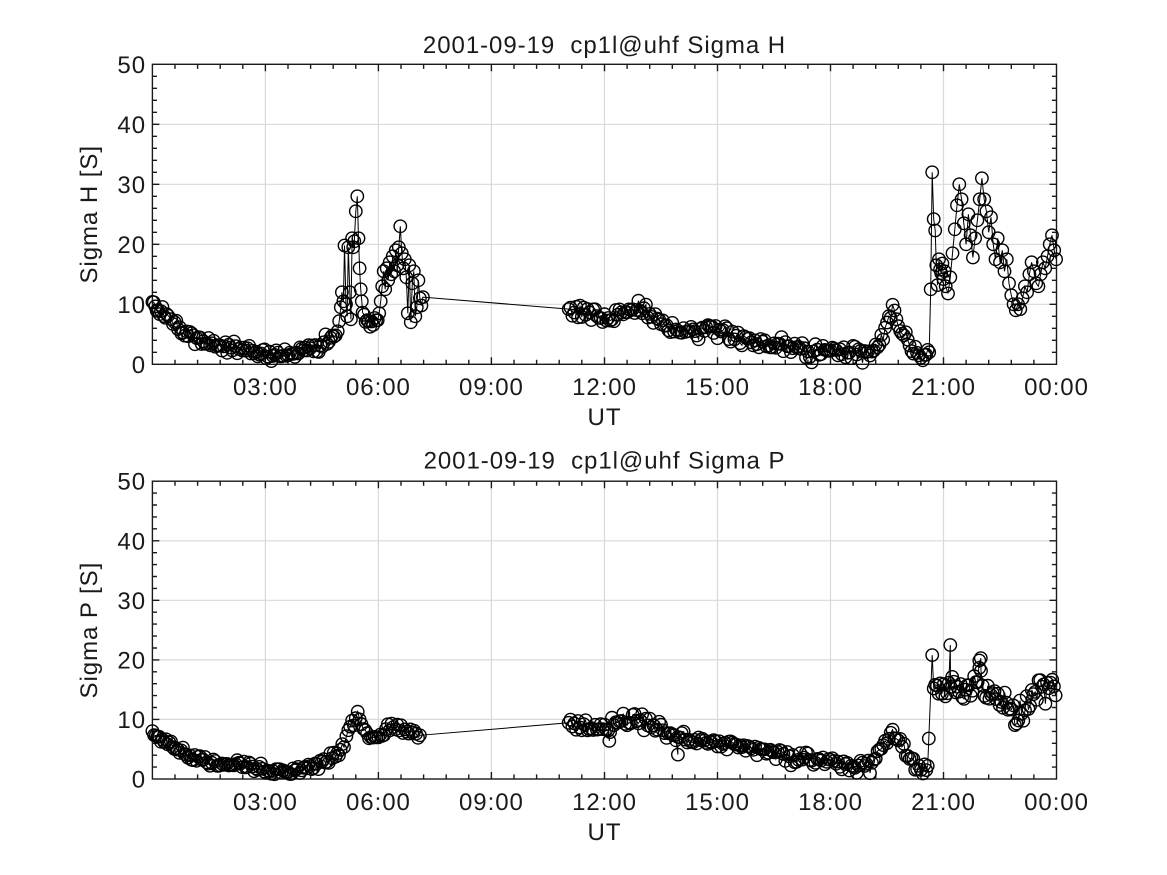 This screenshot has height=875, width=1167. I want to click on svg-text: Sigma P [S], so click(89, 630).